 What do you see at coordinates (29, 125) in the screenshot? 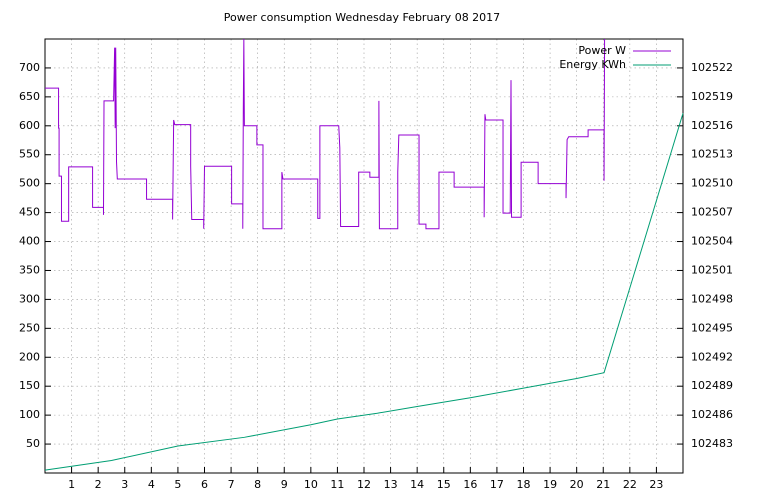
I see `y-tick-label: 600` at bounding box center [29, 125].